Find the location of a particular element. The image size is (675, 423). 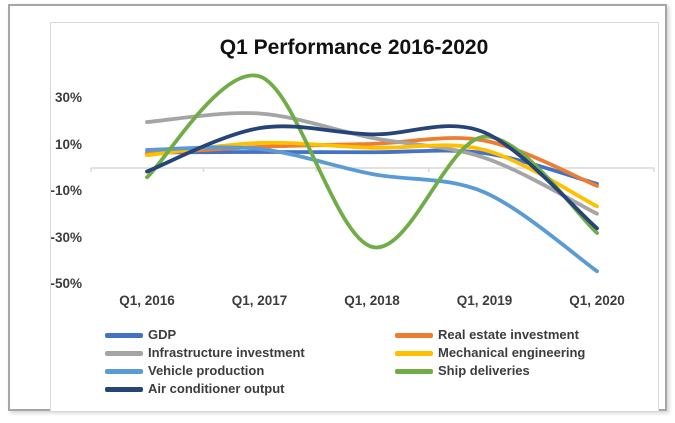

legend-label: Infrastructure investment is located at coordinates (226, 352).